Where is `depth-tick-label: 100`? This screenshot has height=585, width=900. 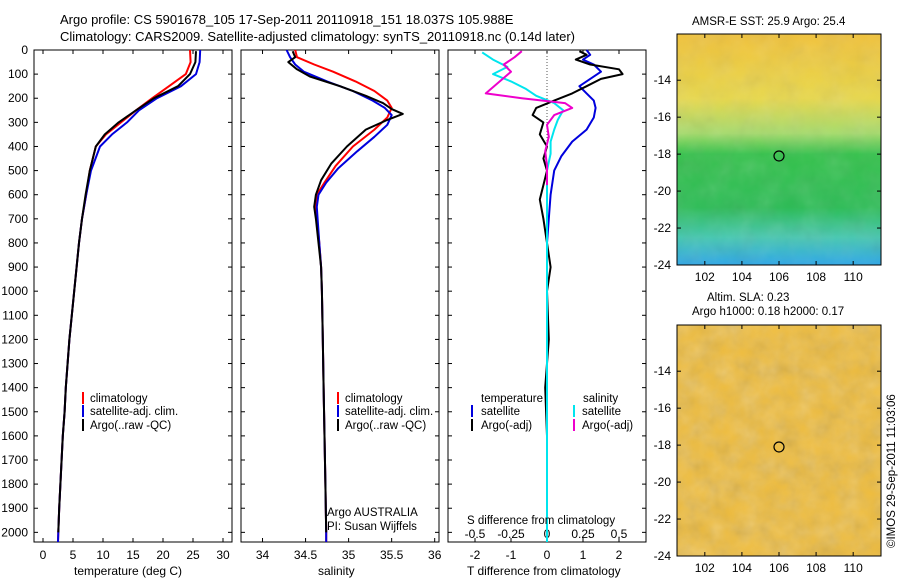 depth-tick-label: 100 is located at coordinates (18, 74).